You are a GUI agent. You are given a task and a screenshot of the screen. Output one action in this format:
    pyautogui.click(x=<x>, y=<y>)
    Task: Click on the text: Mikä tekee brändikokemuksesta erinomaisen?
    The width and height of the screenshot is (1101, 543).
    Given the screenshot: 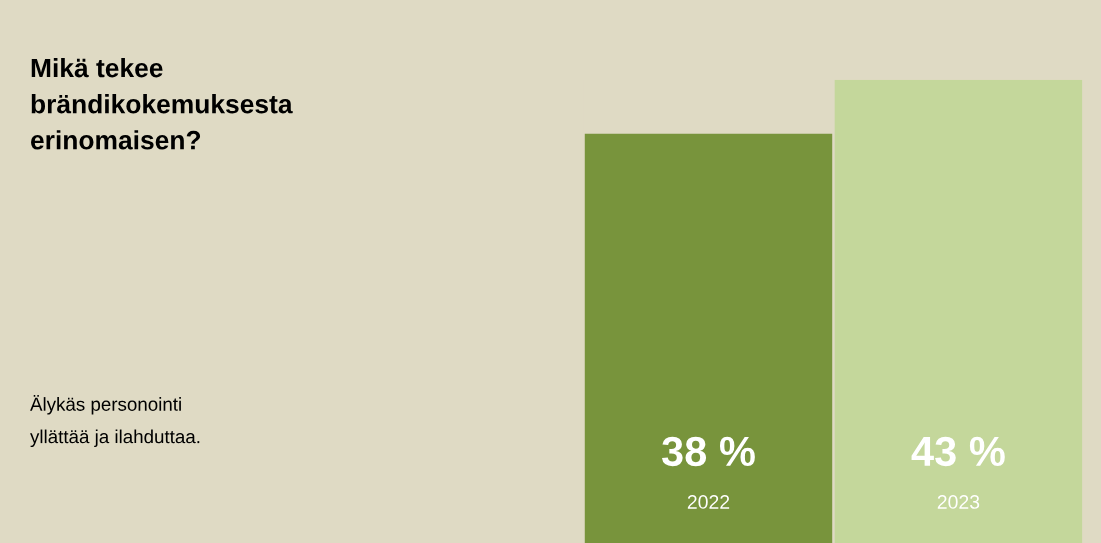 What is the action you would take?
    pyautogui.click(x=162, y=104)
    